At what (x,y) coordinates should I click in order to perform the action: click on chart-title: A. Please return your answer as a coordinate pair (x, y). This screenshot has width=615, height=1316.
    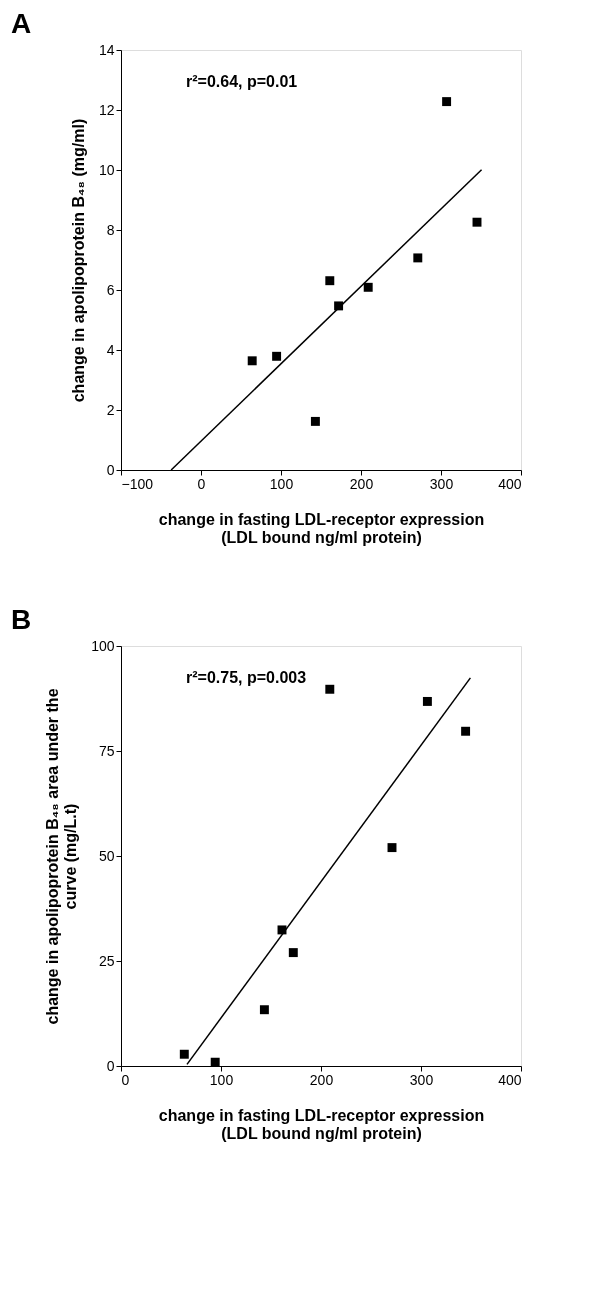
    Looking at the image, I should click on (21, 23).